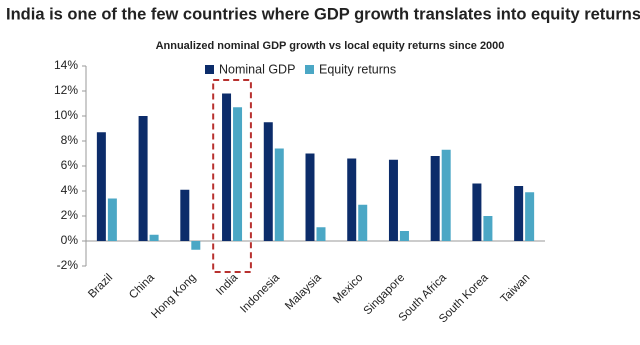 The image size is (640, 345). Describe the element at coordinates (303, 291) in the screenshot. I see `x-tick-label: Malaysia` at that location.